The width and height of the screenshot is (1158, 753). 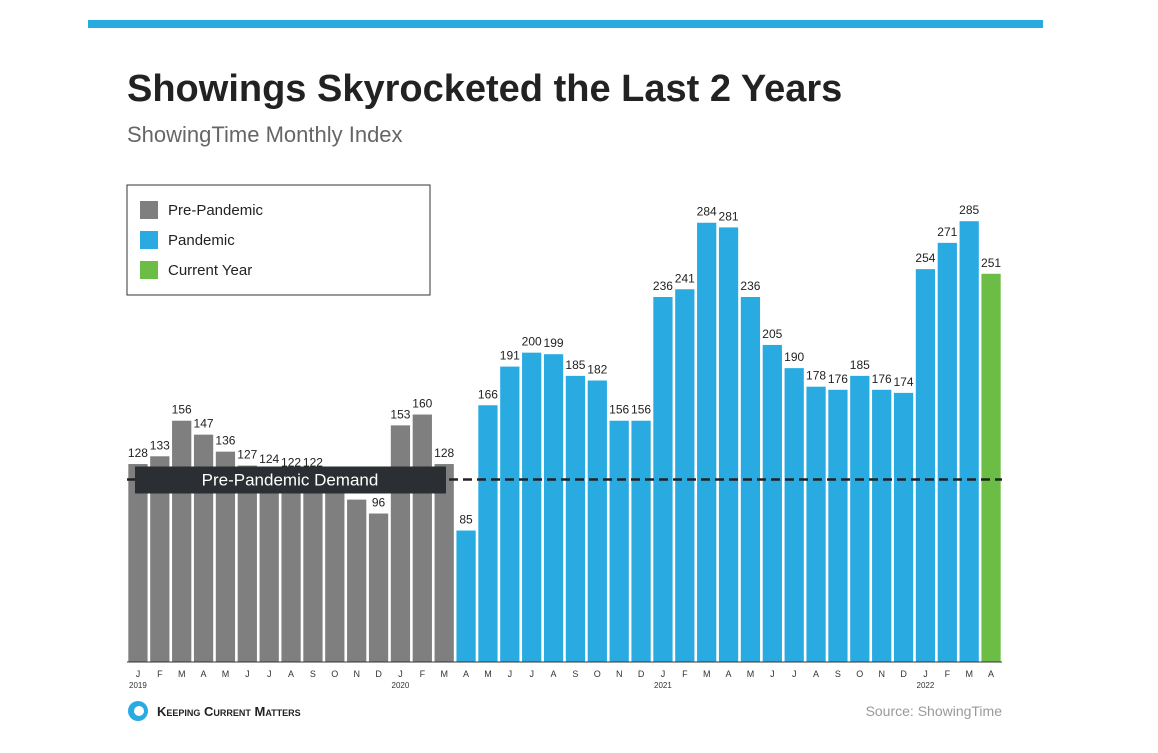 What do you see at coordinates (532, 342) in the screenshot?
I see `value-label: 200` at bounding box center [532, 342].